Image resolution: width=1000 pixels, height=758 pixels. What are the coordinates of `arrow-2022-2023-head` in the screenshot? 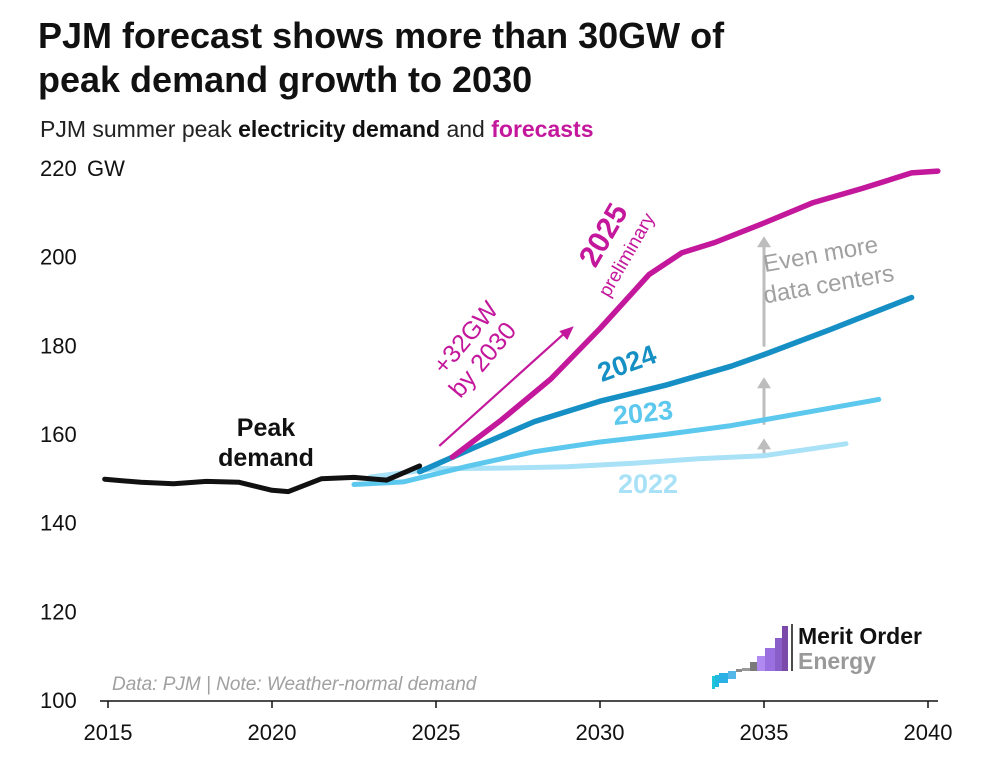 It's located at (764, 444).